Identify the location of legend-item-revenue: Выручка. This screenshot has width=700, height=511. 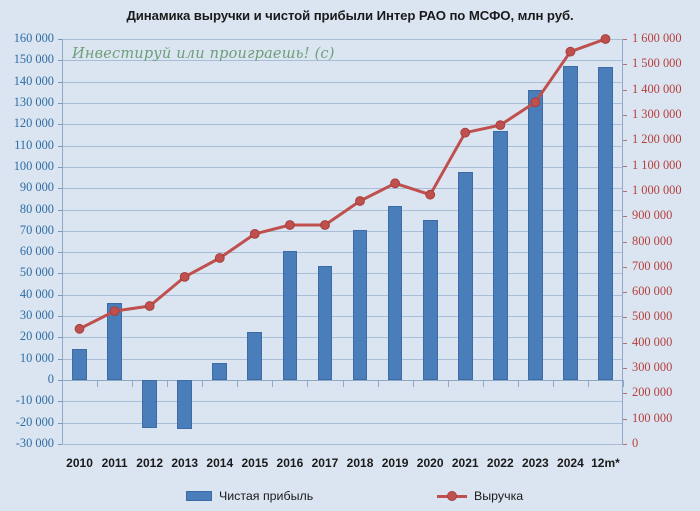
(480, 496).